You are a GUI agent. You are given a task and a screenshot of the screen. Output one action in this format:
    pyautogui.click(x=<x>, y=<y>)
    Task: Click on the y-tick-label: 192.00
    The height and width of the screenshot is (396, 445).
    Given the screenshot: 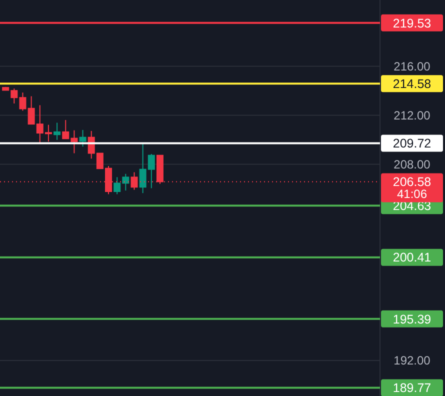 What is the action you would take?
    pyautogui.click(x=412, y=361)
    